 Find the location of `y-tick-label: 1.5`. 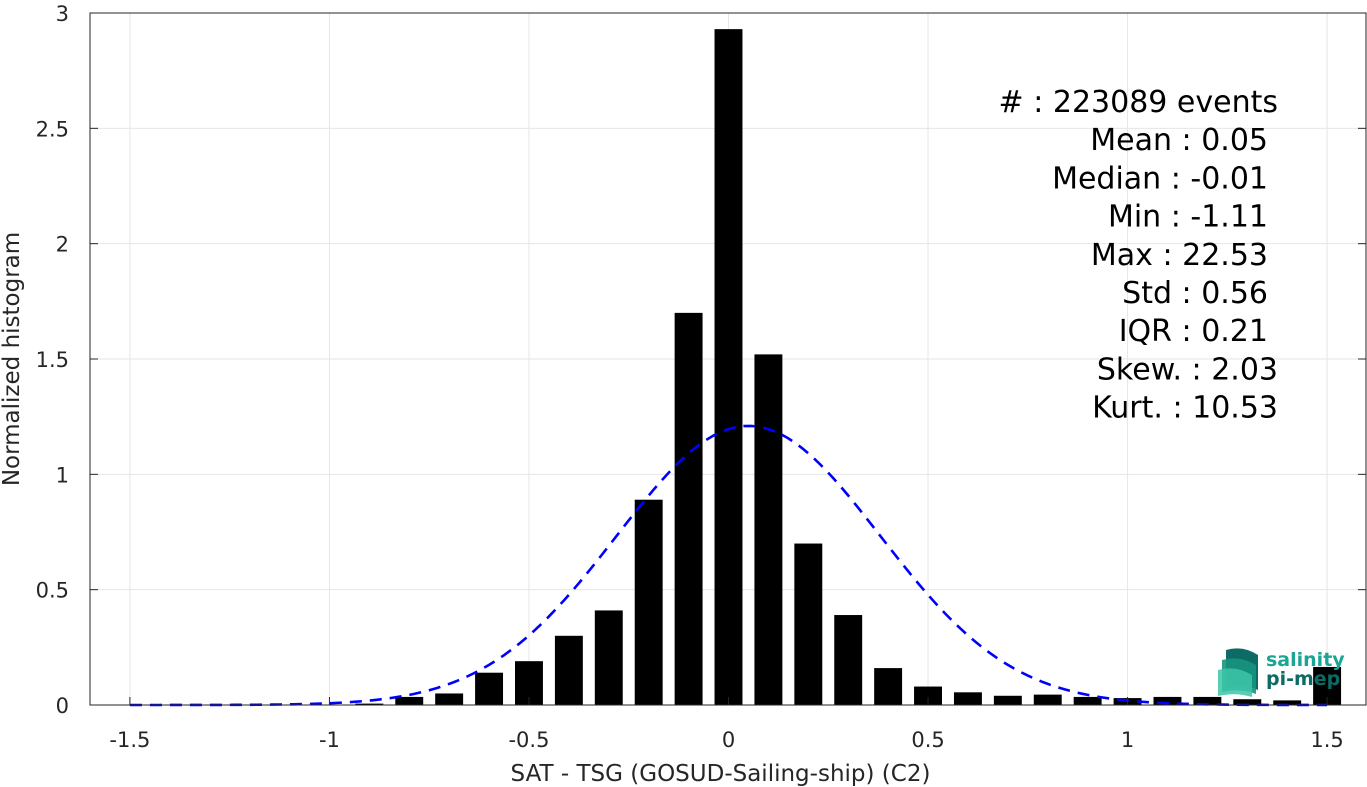

y-tick-label: 1.5 is located at coordinates (52, 360).